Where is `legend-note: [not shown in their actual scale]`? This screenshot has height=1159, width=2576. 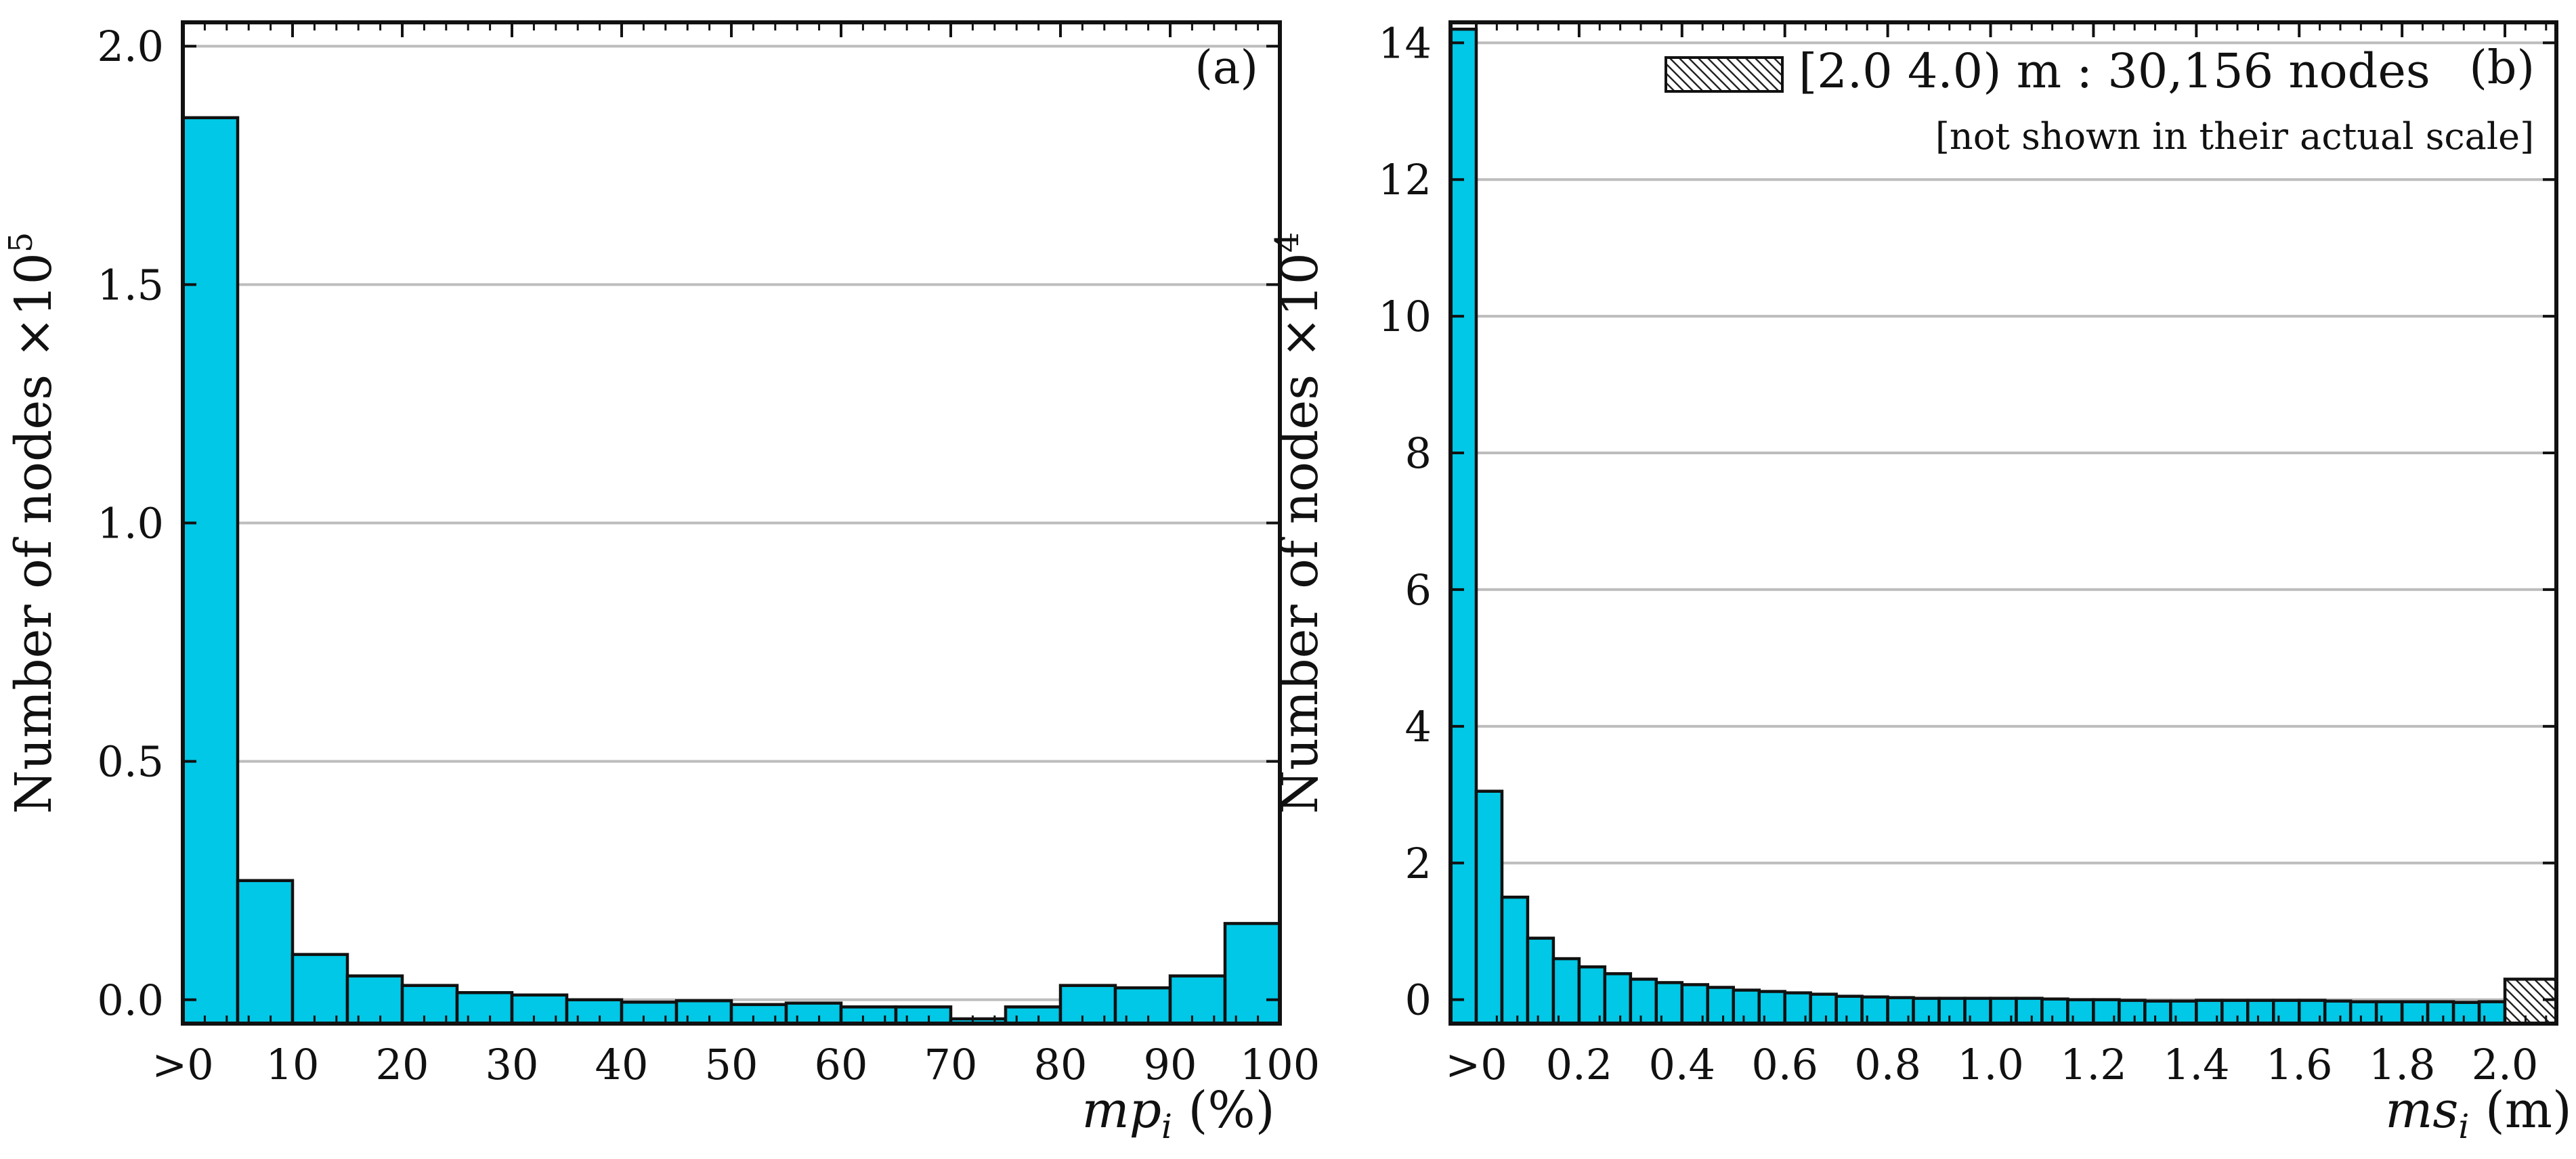
legend-note: [not shown in their actual scale] is located at coordinates (2234, 137).